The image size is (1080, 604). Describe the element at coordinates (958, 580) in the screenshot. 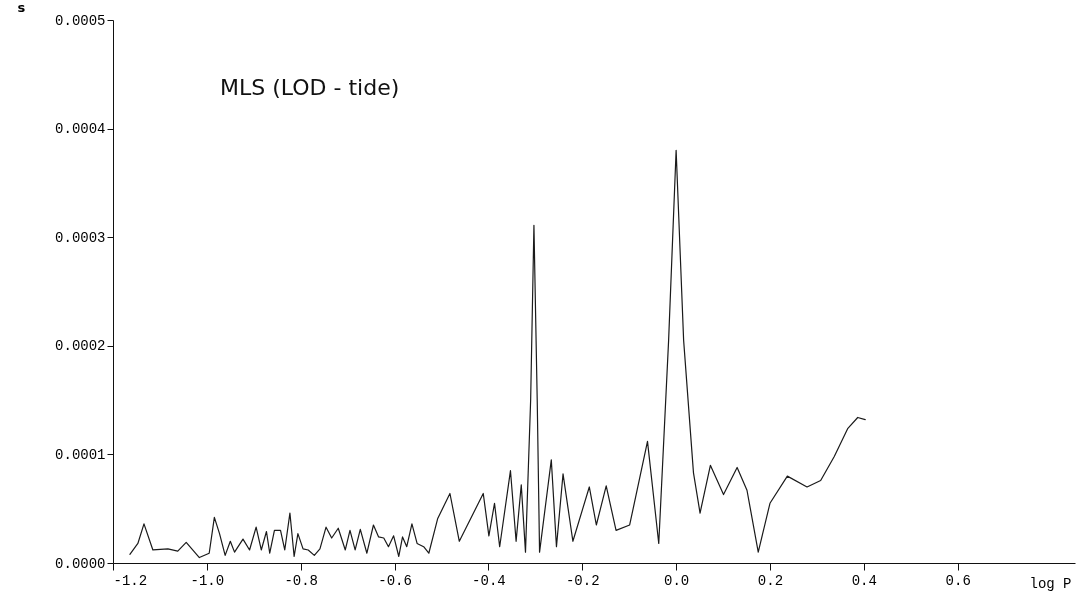

I see `x-tick-label: 0.6` at that location.